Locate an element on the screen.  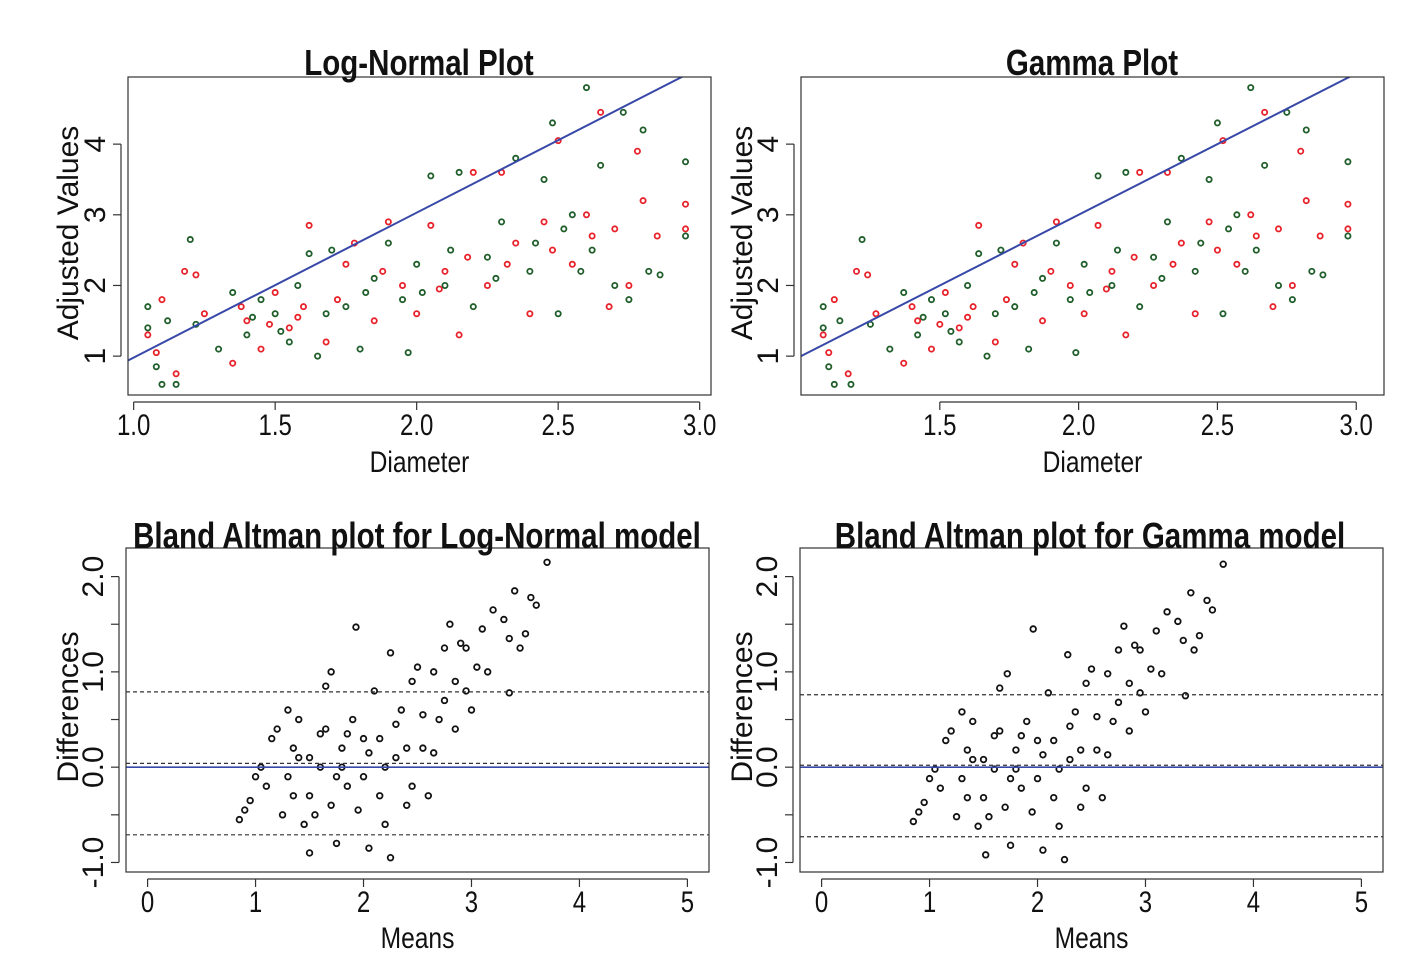
x-axis-label: Means is located at coordinates (1092, 938).